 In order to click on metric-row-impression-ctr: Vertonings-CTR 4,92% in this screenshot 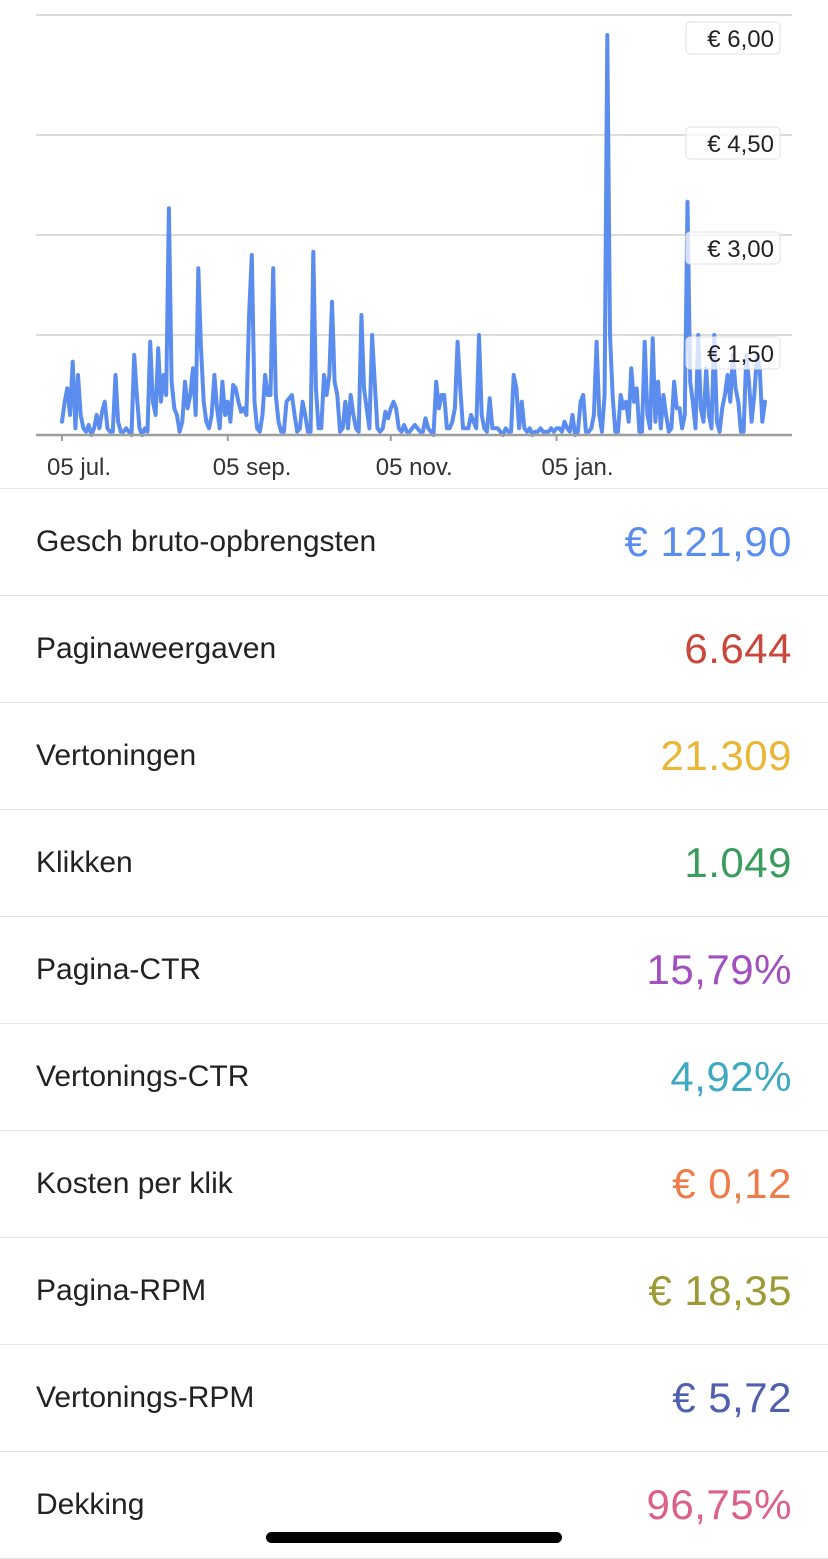, I will do `click(414, 1077)`.